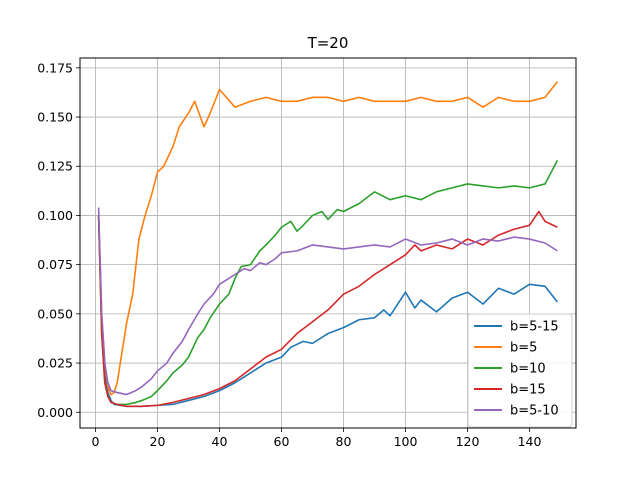  I want to click on x-tick-label: 120, so click(468, 441).